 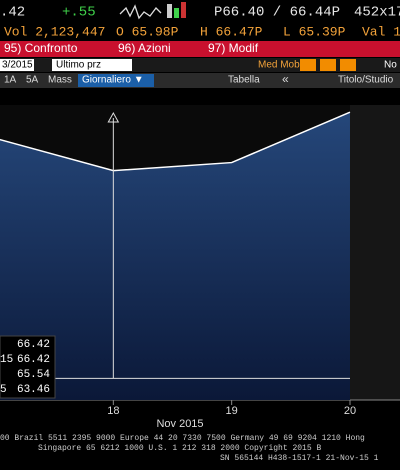 I want to click on action-bar, so click(x=200, y=49).